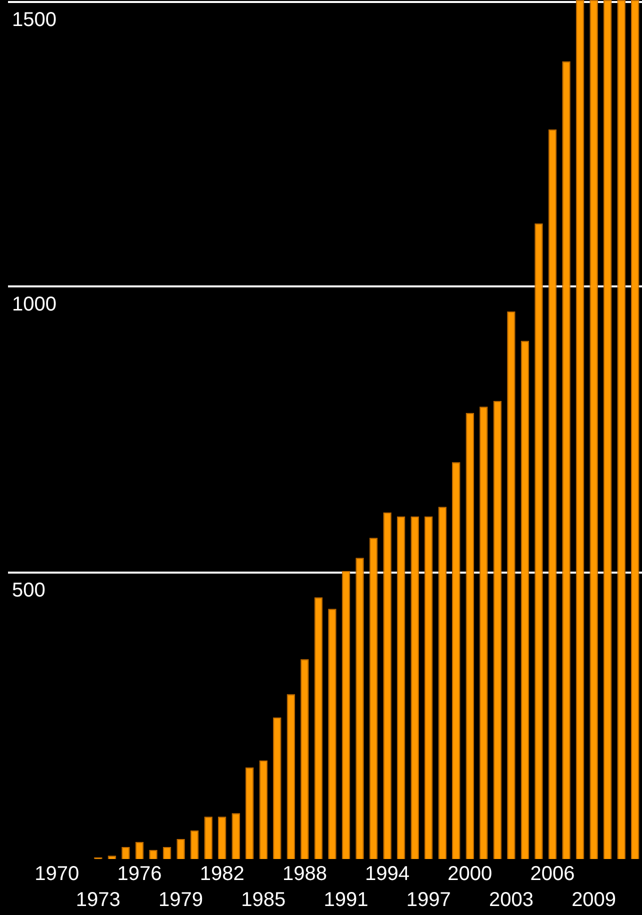  What do you see at coordinates (29, 591) in the screenshot?
I see `y-tick-label: 500` at bounding box center [29, 591].